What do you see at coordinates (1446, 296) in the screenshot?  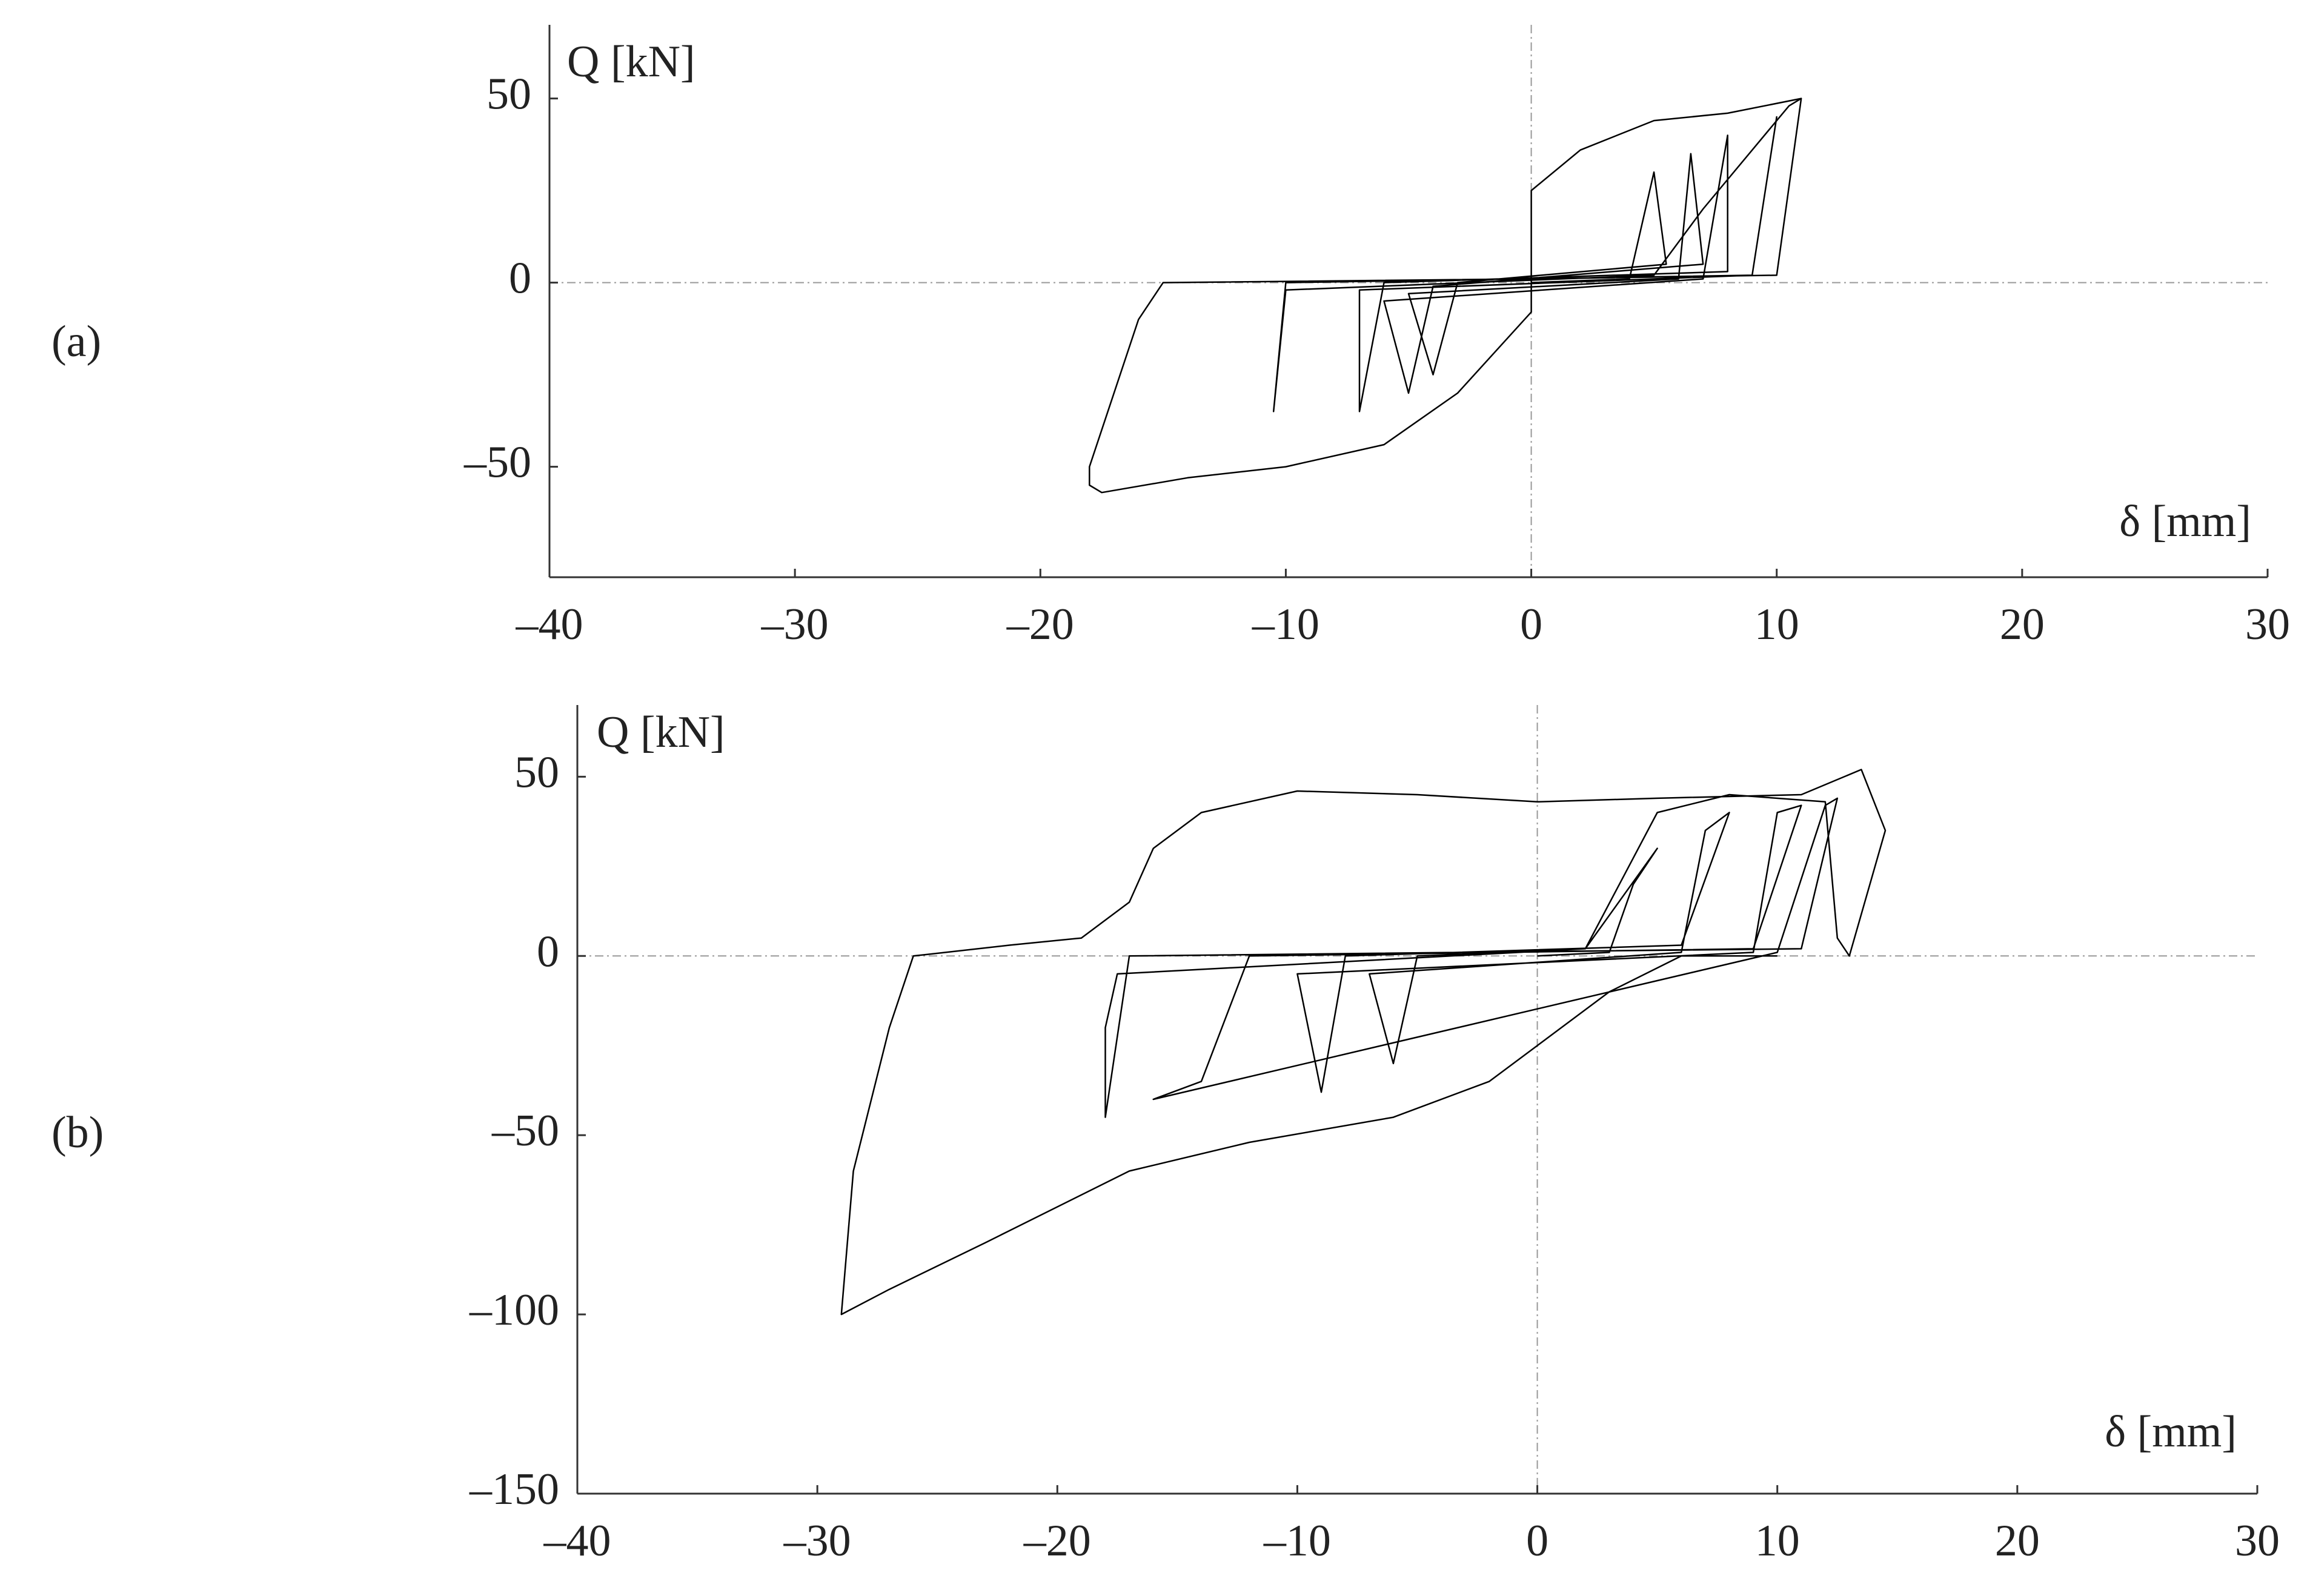 I see `hysteresis-curve` at bounding box center [1446, 296].